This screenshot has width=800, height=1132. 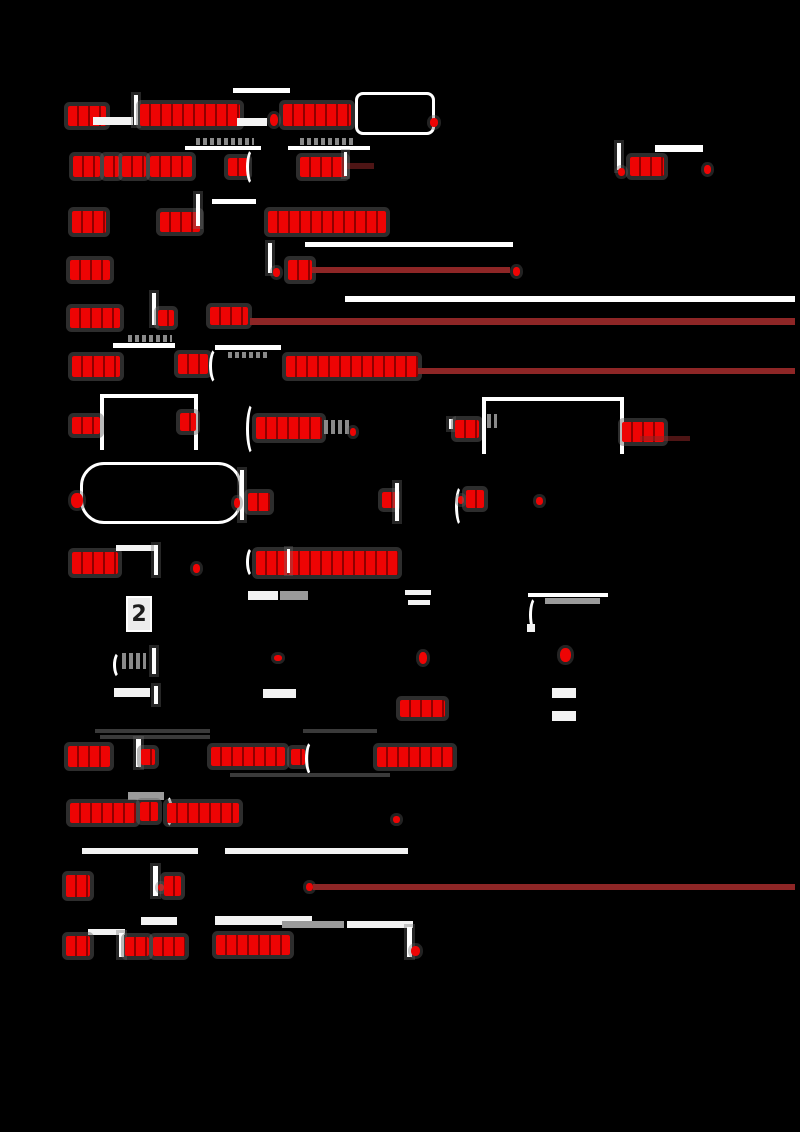 What do you see at coordinates (193, 364) in the screenshot?
I see `row6-run-b` at bounding box center [193, 364].